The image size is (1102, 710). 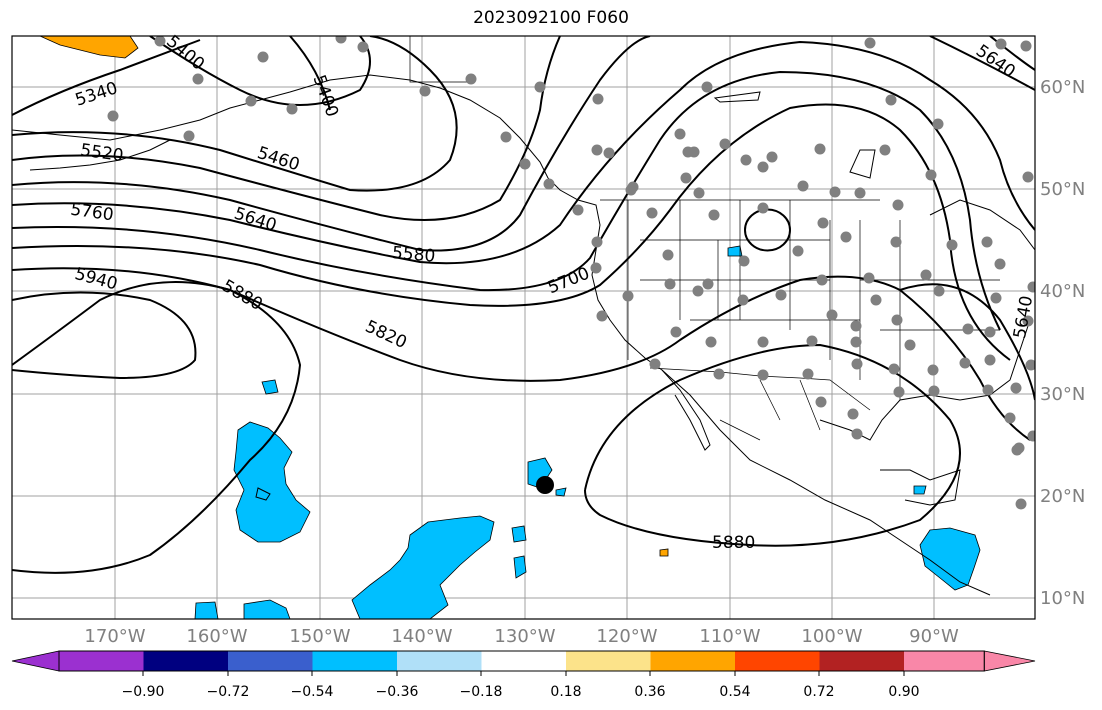 What do you see at coordinates (1012, 53) in the screenshot?
I see `contour-5760-ne` at bounding box center [1012, 53].